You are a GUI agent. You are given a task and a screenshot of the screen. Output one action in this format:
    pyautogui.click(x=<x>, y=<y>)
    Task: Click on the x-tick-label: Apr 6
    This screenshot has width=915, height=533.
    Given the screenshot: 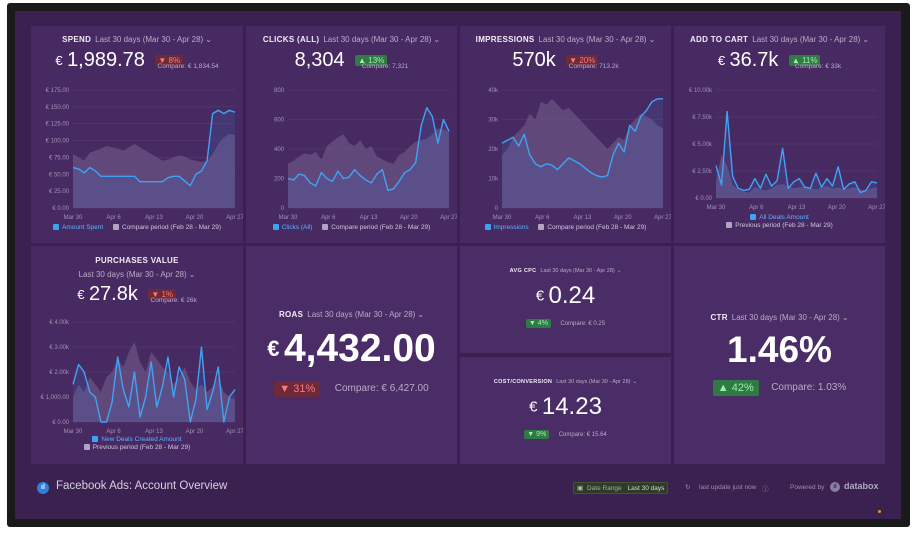 What is the action you would take?
    pyautogui.click(x=328, y=218)
    